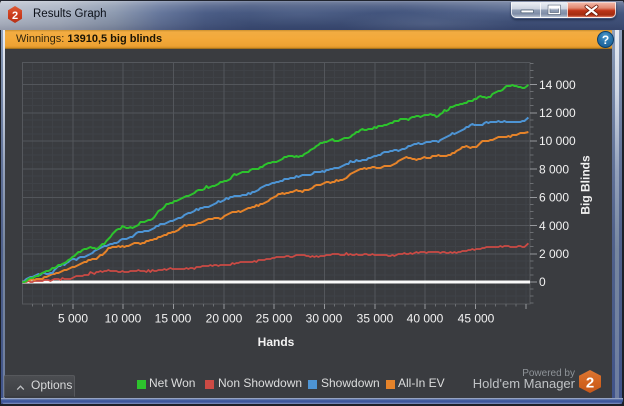 The width and height of the screenshot is (624, 406). Describe the element at coordinates (274, 319) in the screenshot. I see `svg-text: 25 000` at that location.